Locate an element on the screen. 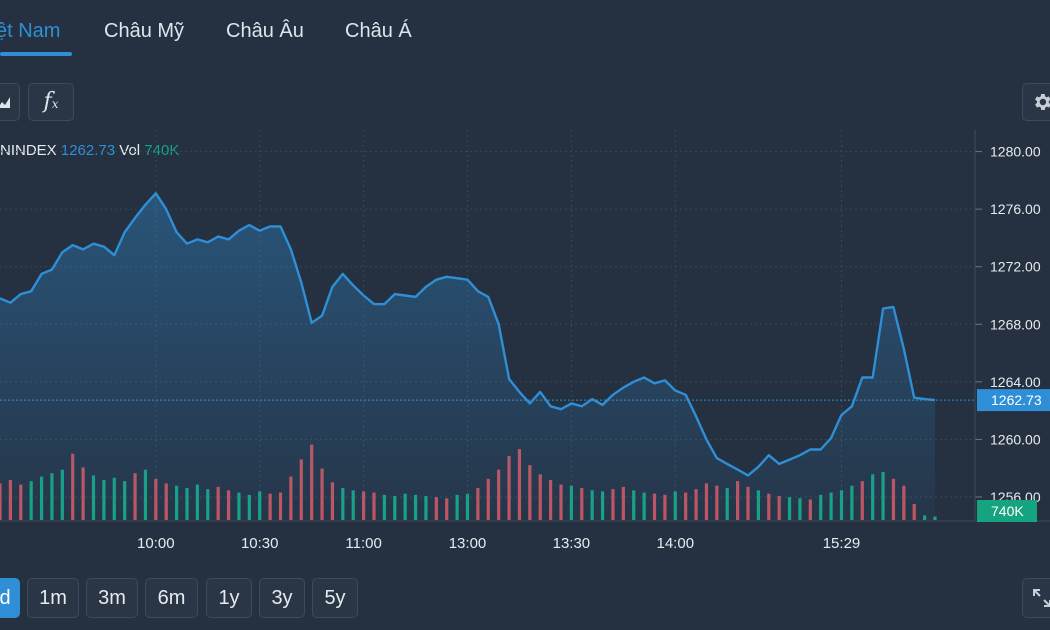 The image size is (1050, 630). chart-type-button is located at coordinates (10, 102).